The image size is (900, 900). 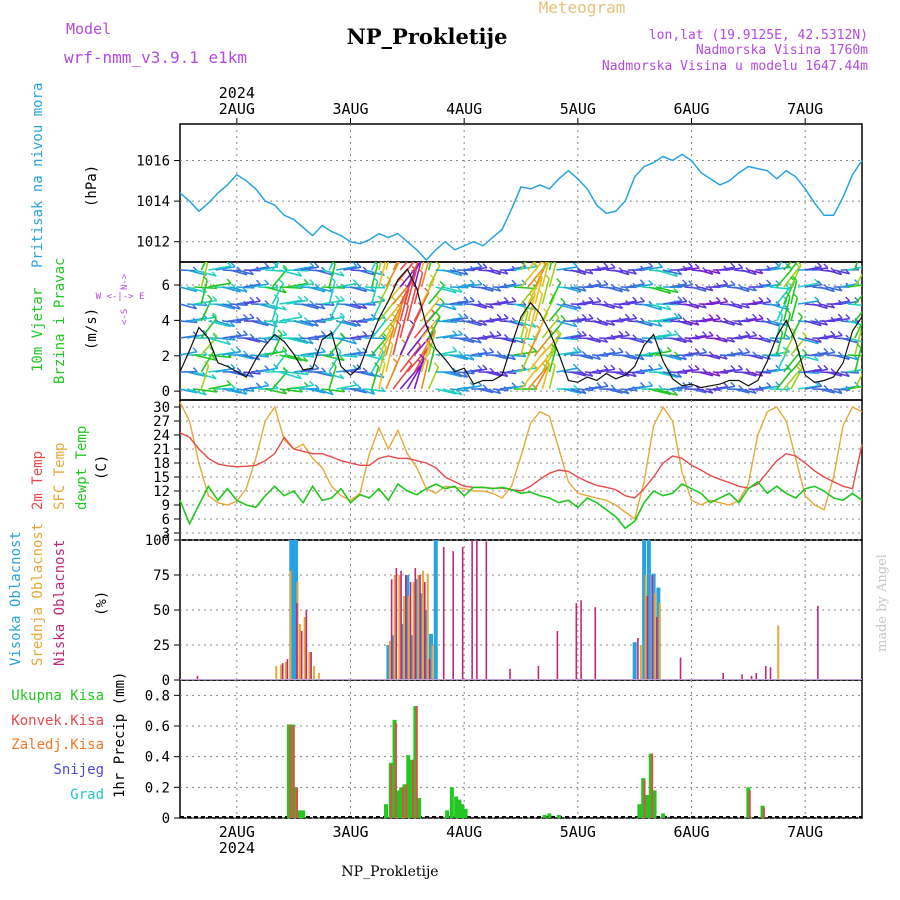 I want to click on wind-arrows, so click(x=529, y=329).